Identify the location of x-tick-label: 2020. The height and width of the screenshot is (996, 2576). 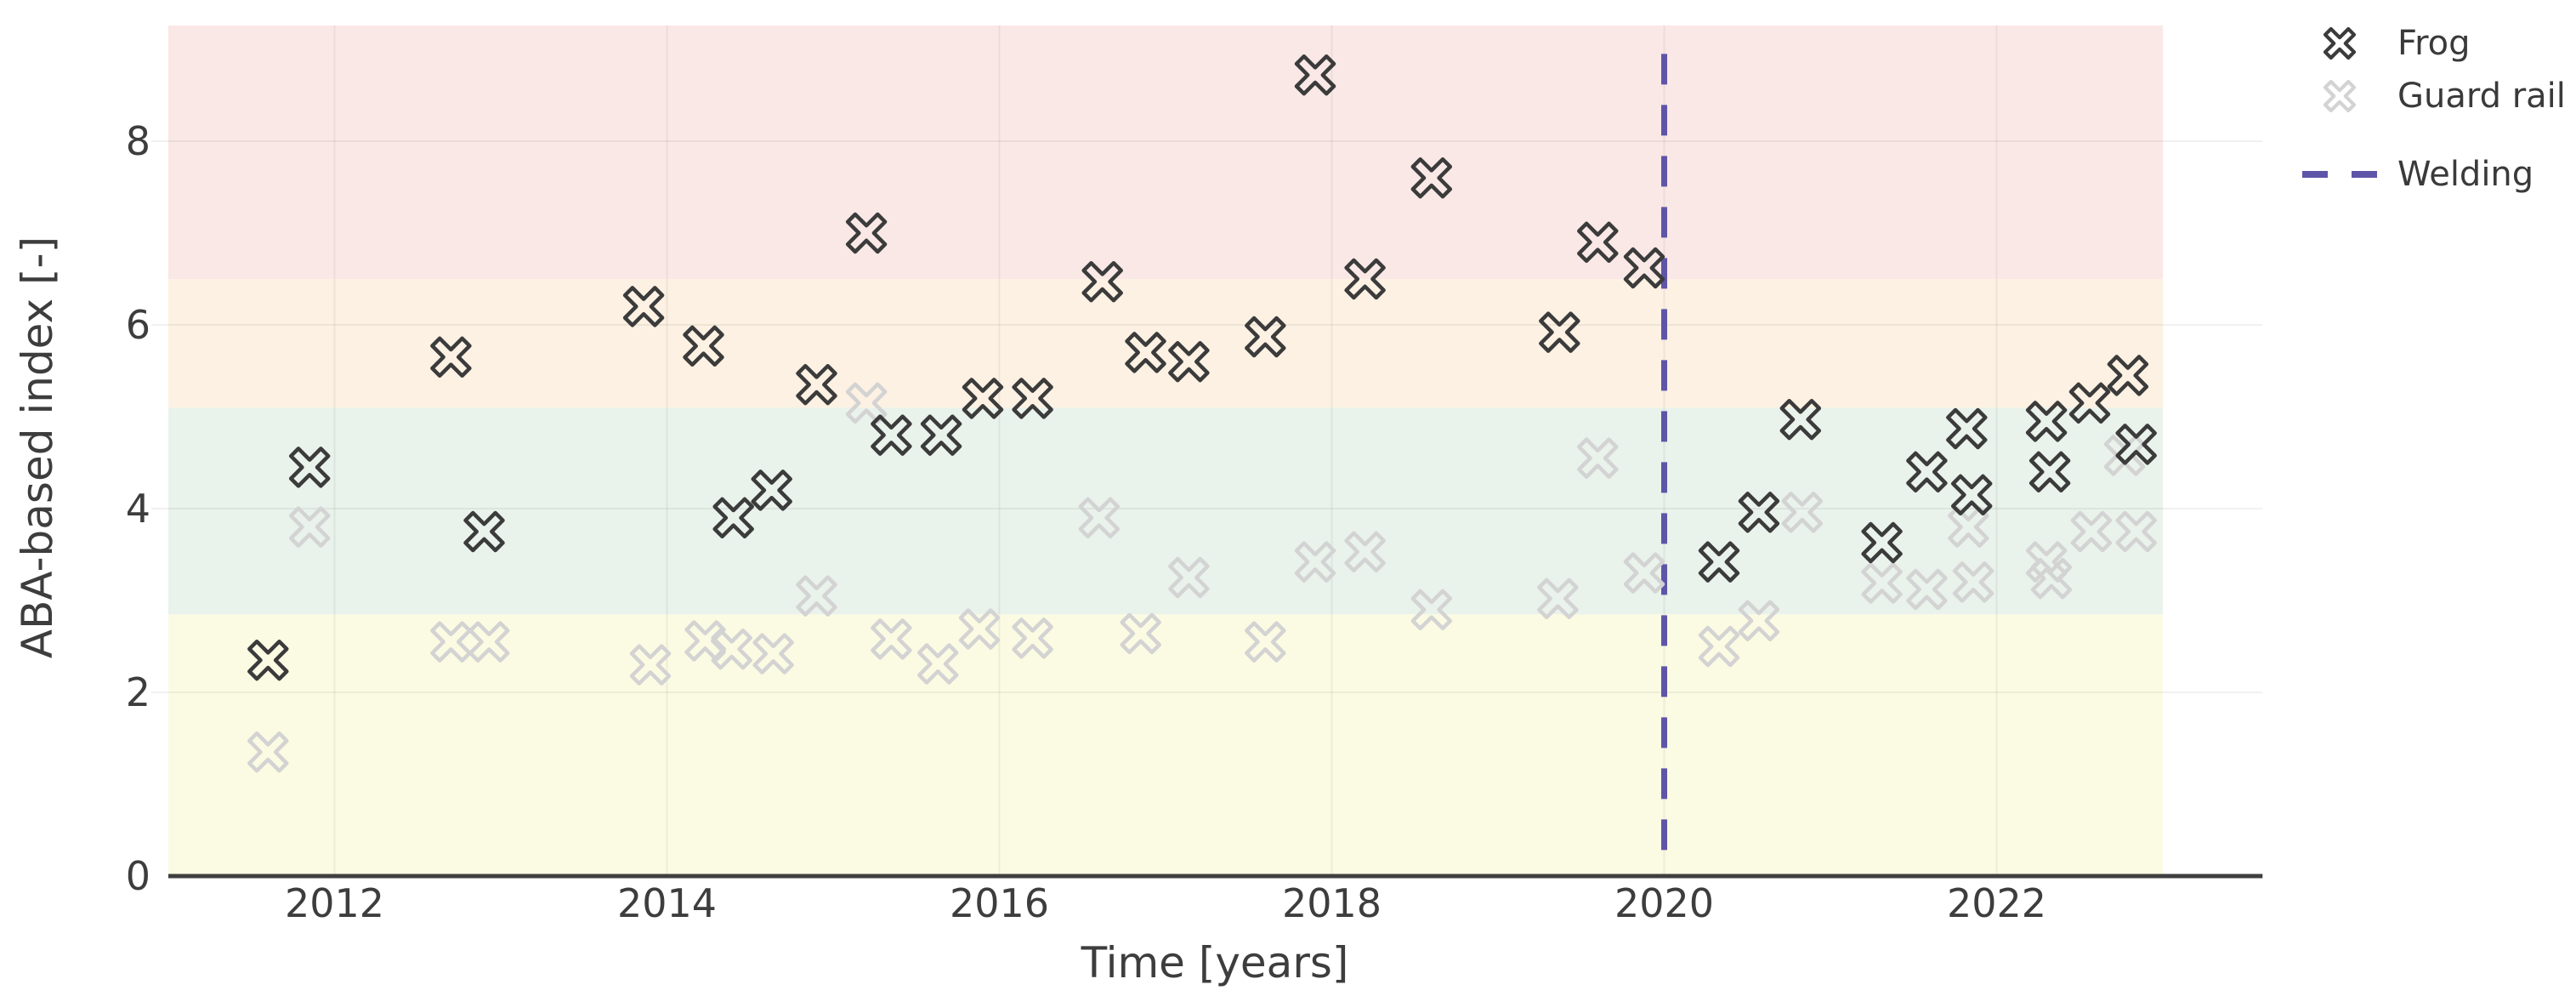
(1664, 903).